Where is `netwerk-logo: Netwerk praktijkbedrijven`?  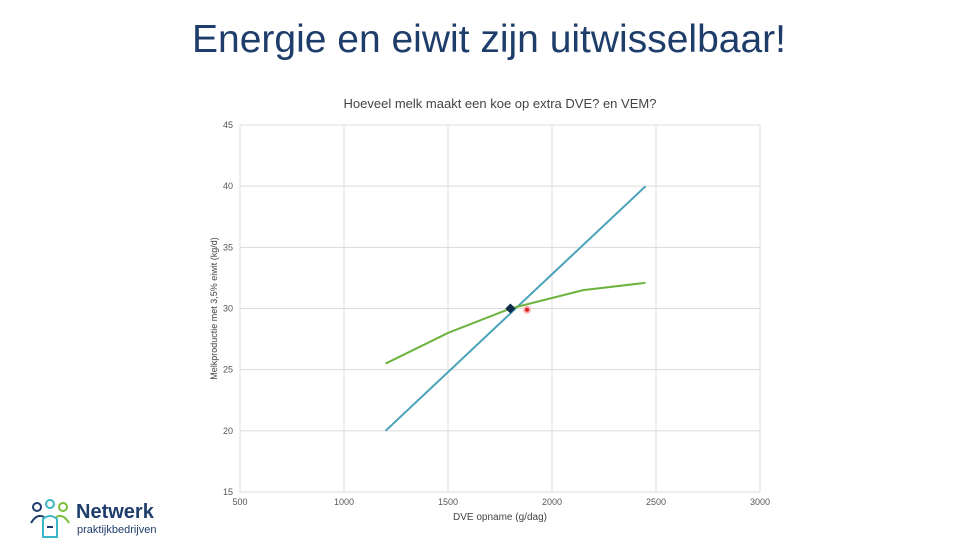
netwerk-logo: Netwerk praktijkbedrijven is located at coordinates (108, 519).